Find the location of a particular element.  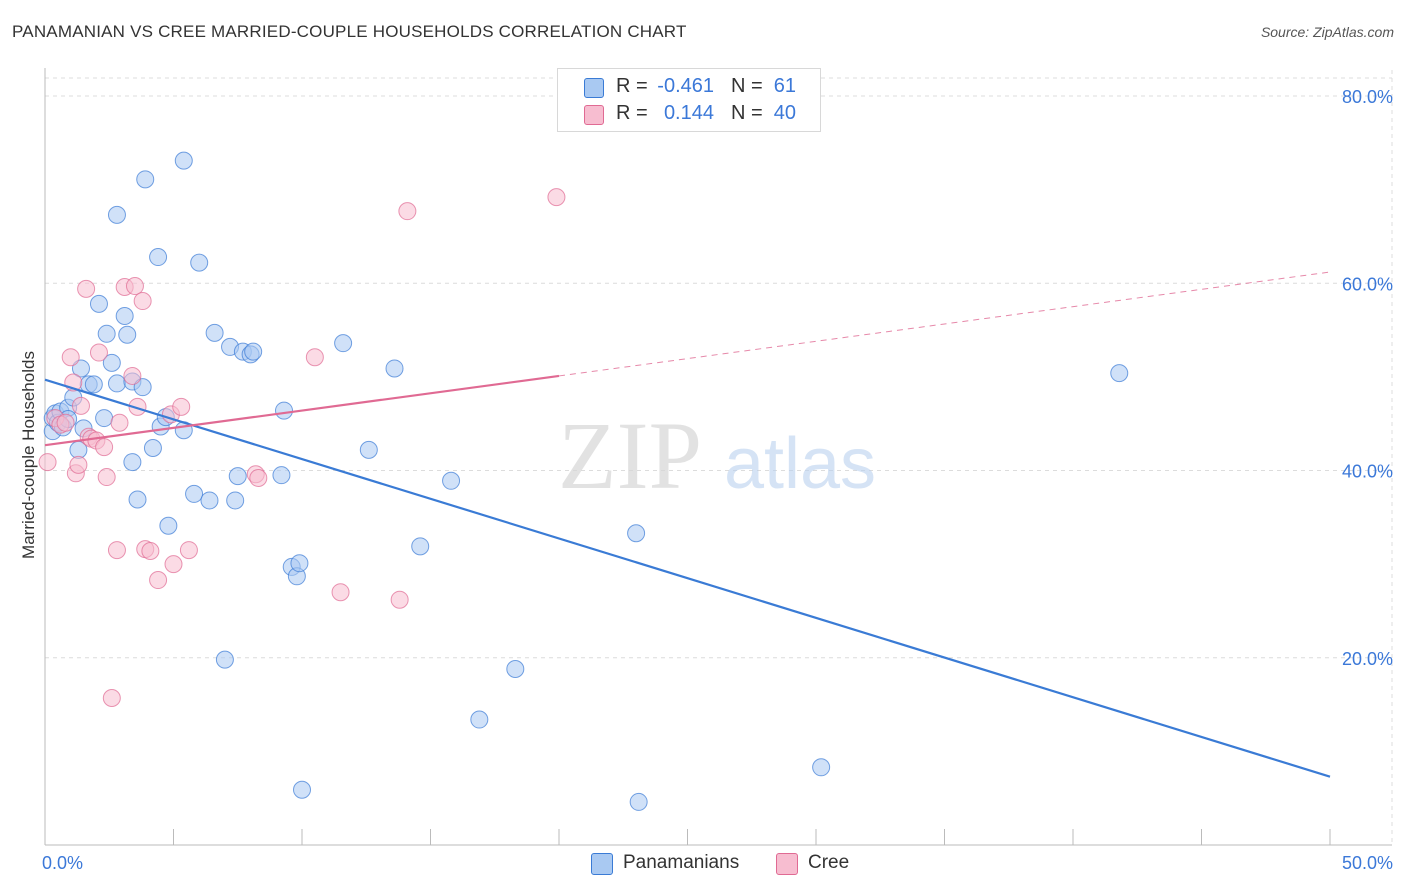

r-value: -0.461 is located at coordinates (685, 86).